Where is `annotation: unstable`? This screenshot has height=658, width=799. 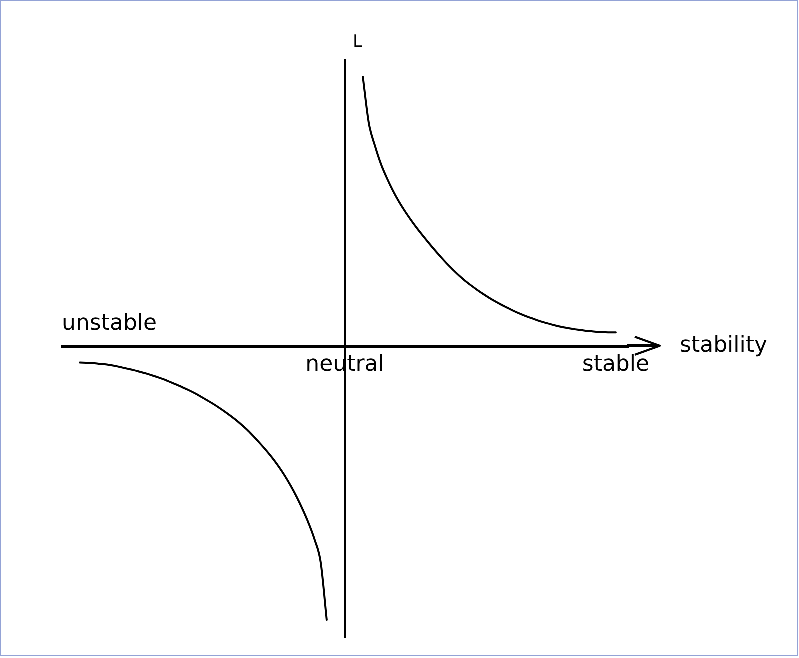
annotation: unstable is located at coordinates (110, 323).